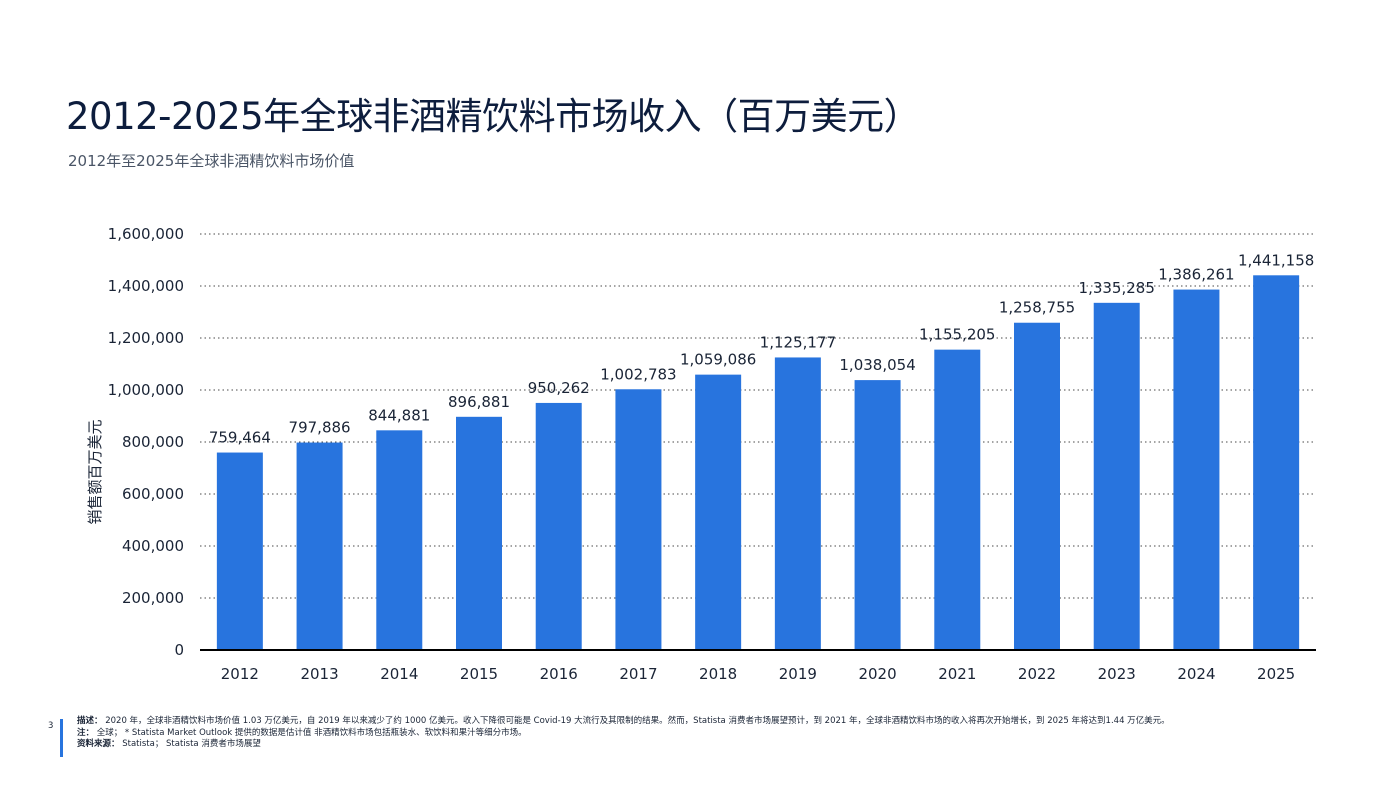  What do you see at coordinates (559, 674) in the screenshot?
I see `x-tick-label: 2016` at bounding box center [559, 674].